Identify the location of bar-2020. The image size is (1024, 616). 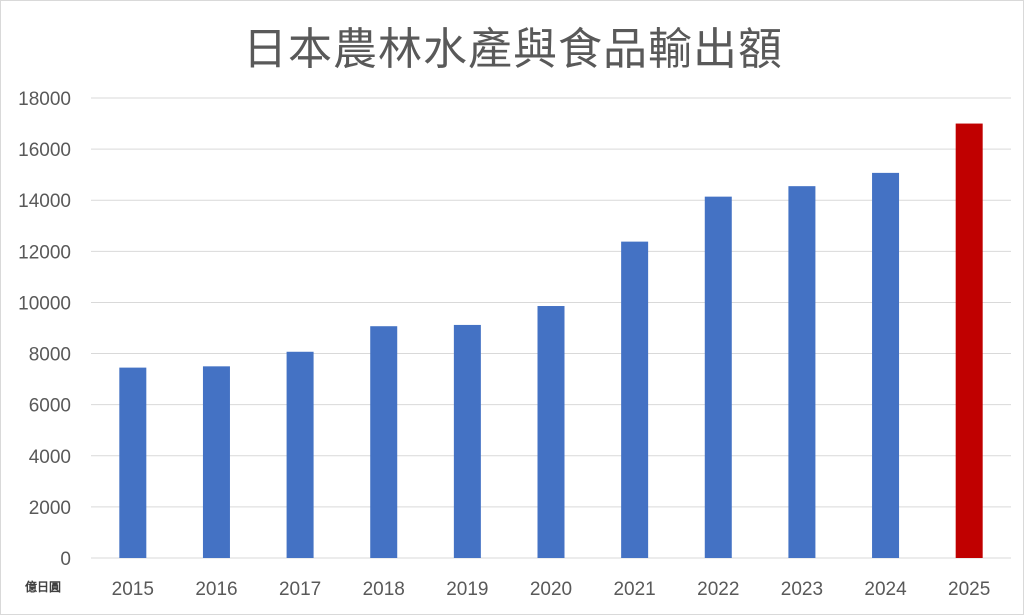
(551, 432).